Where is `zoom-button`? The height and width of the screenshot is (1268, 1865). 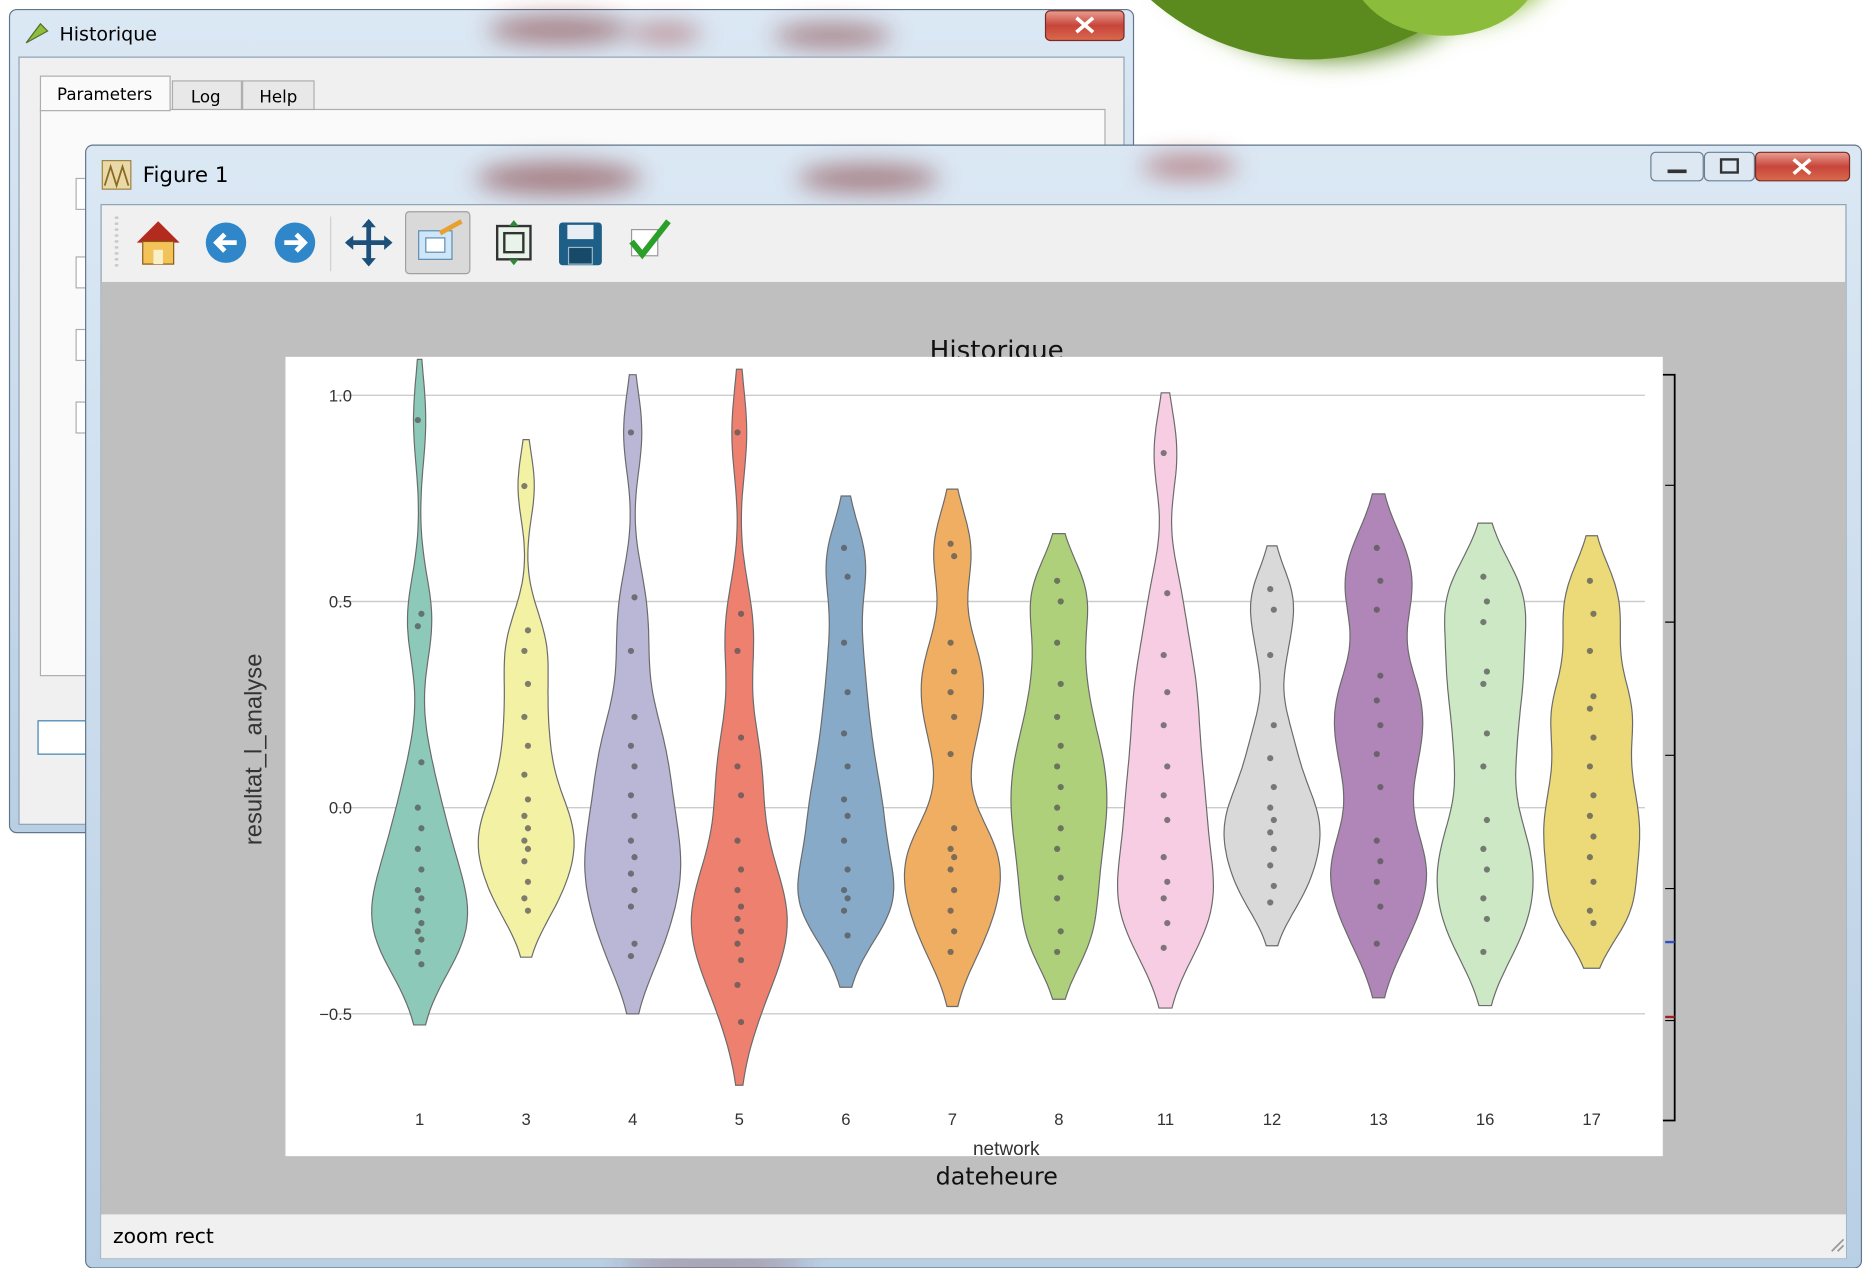
zoom-button is located at coordinates (437, 243).